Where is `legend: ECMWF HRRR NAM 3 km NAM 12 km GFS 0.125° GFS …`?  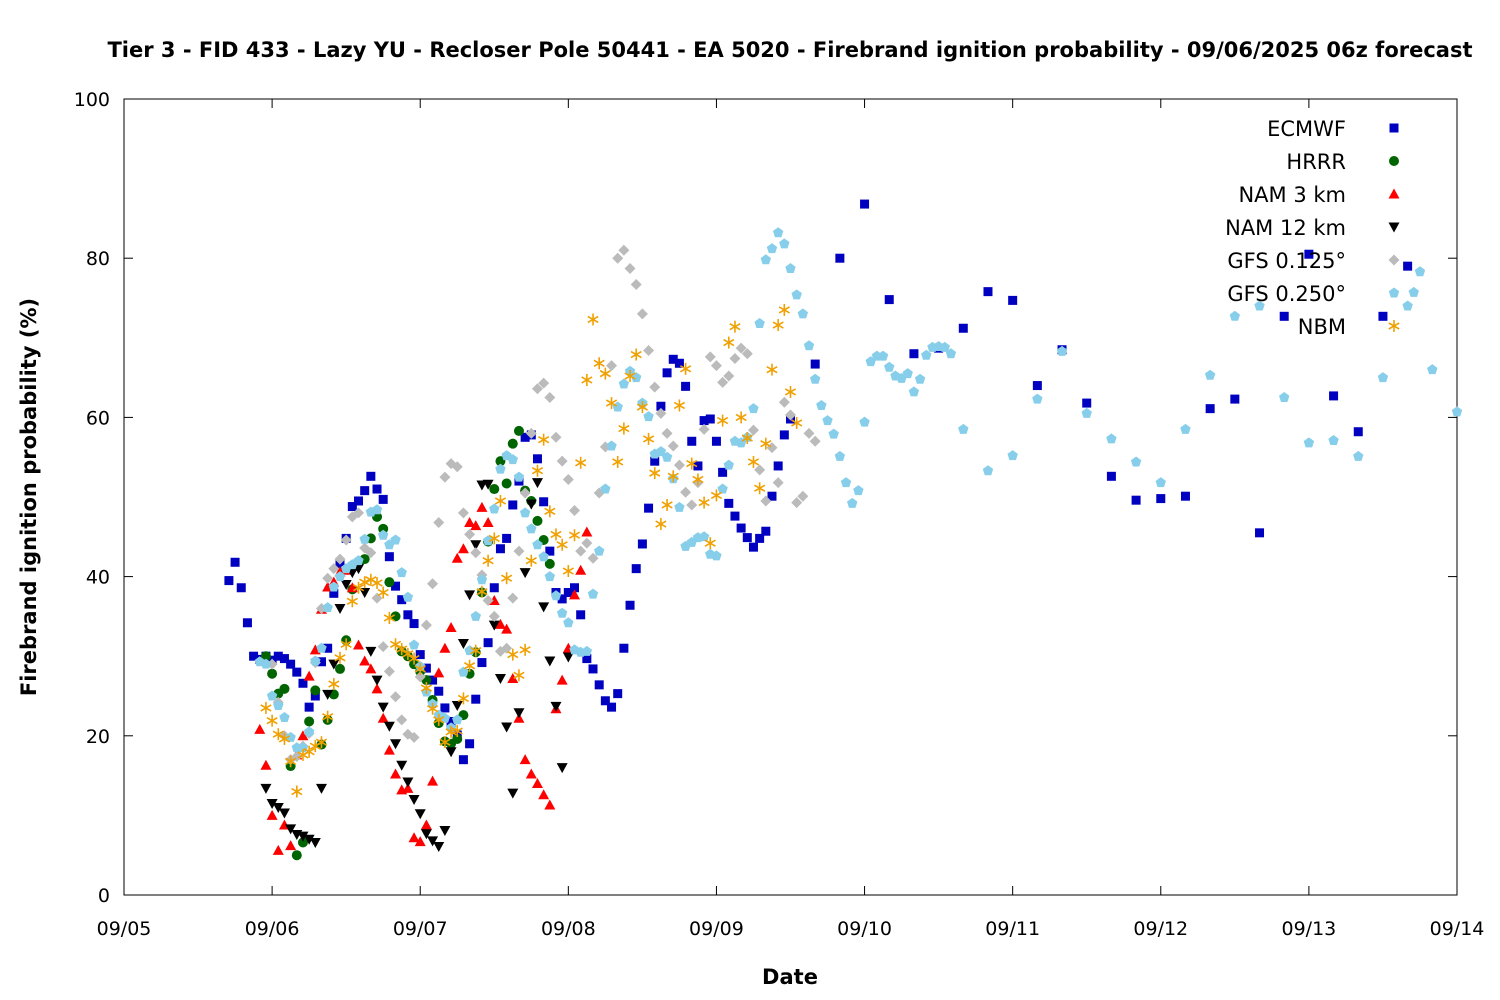 legend: ECMWF HRRR NAM 3 km NAM 12 km GFS 0.125° GFS … is located at coordinates (1312, 228).